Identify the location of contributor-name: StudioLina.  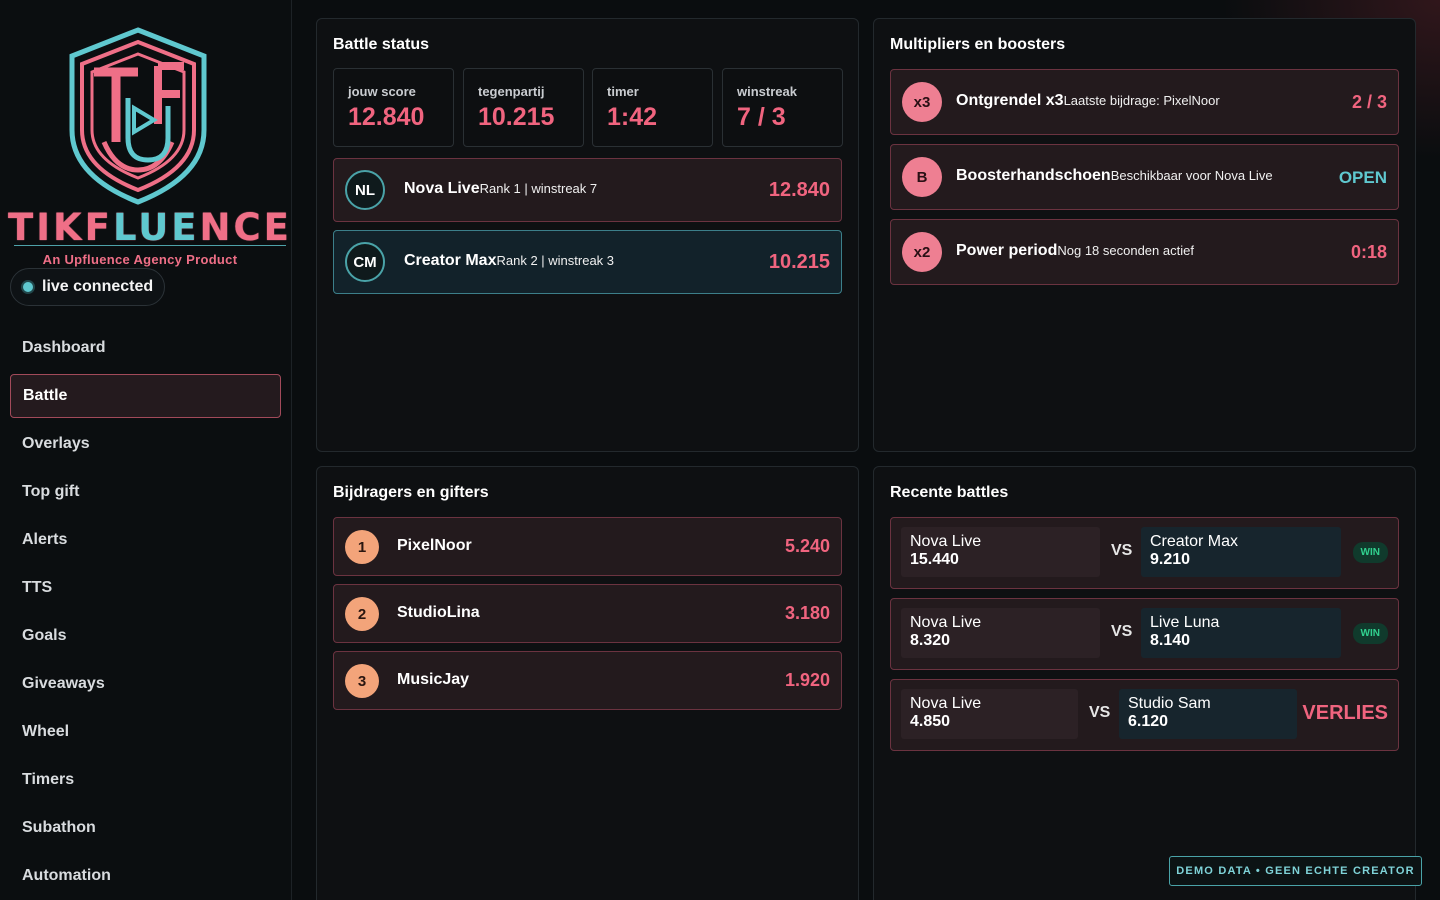
(438, 612).